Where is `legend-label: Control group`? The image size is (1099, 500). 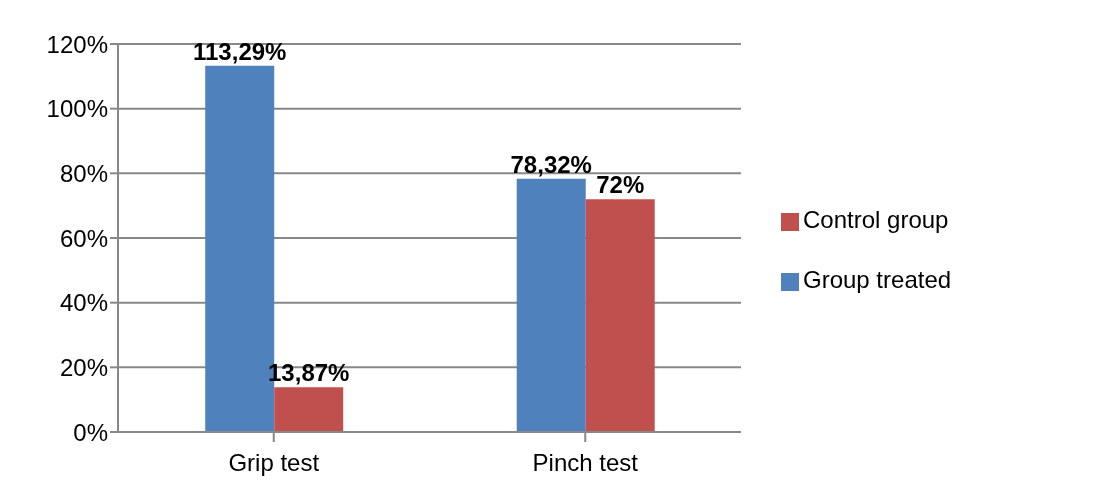 legend-label: Control group is located at coordinates (876, 219).